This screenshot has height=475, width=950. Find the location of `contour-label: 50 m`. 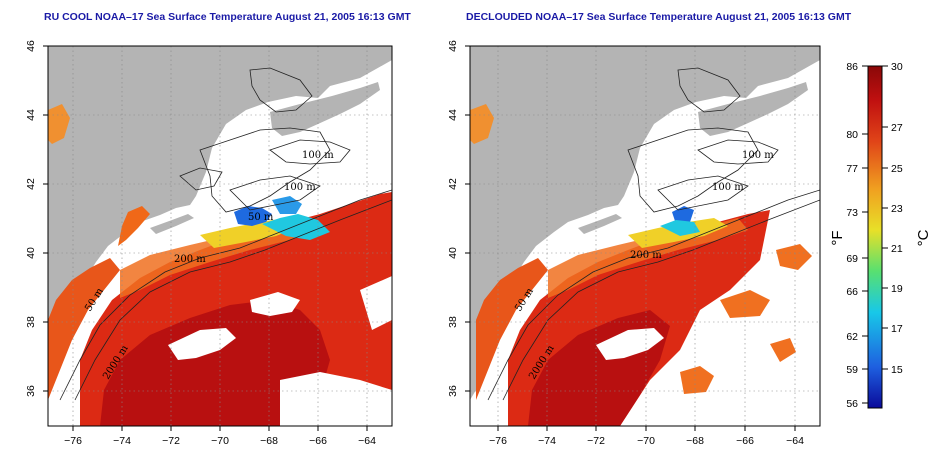

contour-label: 50 m is located at coordinates (261, 217).